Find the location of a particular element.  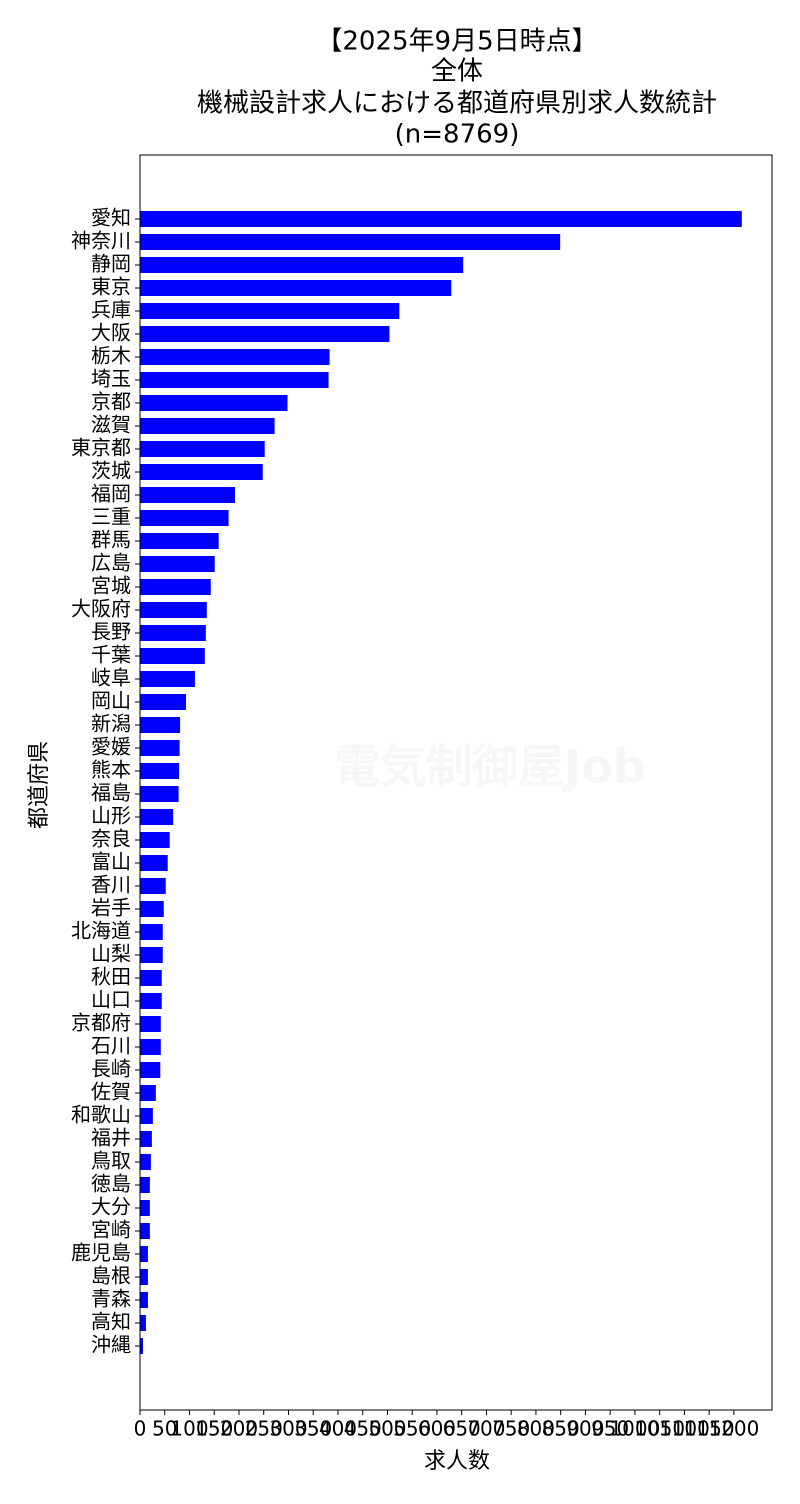

y-tick-label: 鳥取 is located at coordinates (111, 1161).